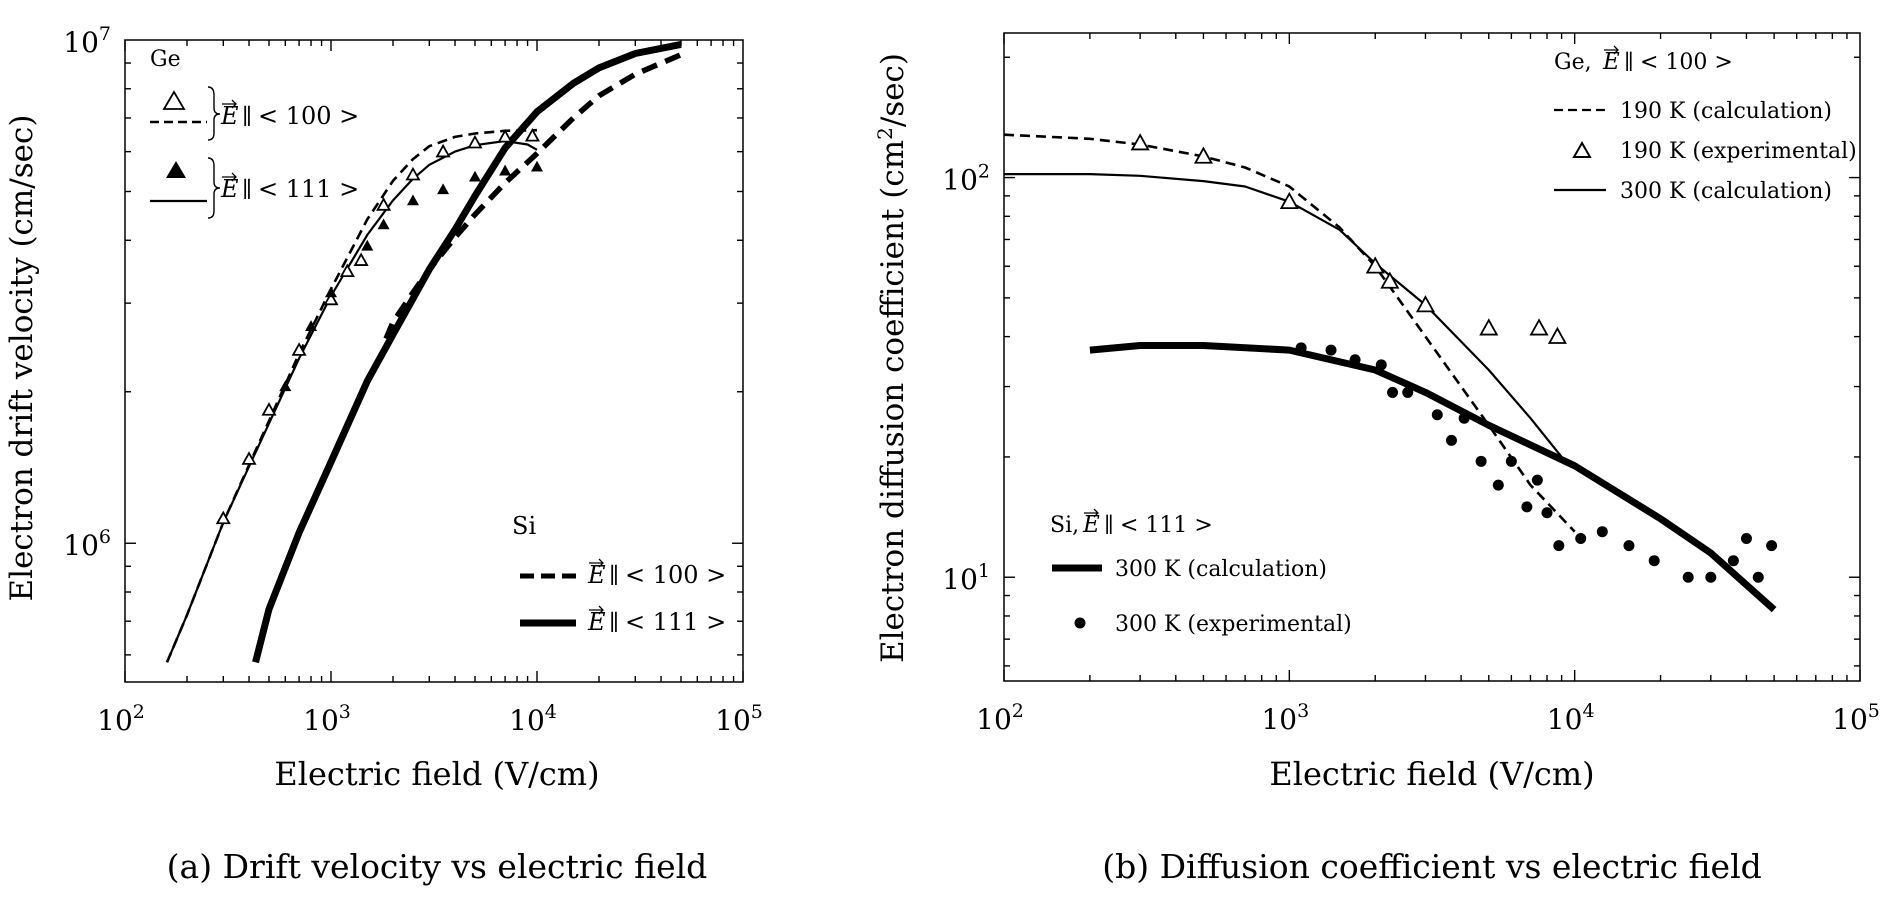 This screenshot has height=902, width=1894. Describe the element at coordinates (675, 622) in the screenshot. I see `si111-direction: < 111 >` at that location.